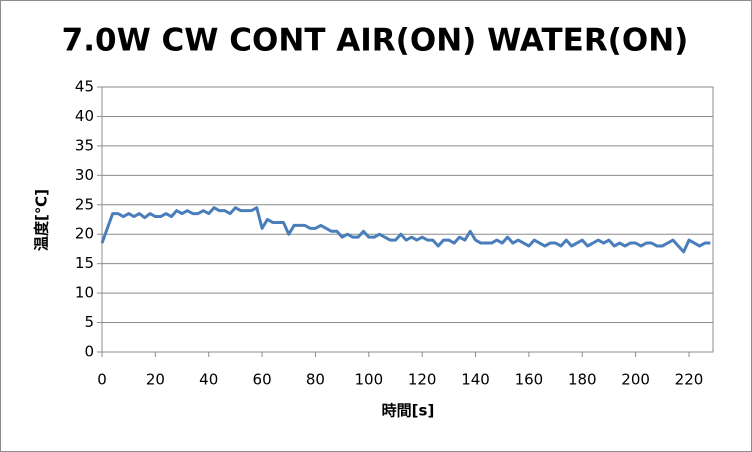  I want to click on x-axis-label: 時間[s], so click(408, 411).